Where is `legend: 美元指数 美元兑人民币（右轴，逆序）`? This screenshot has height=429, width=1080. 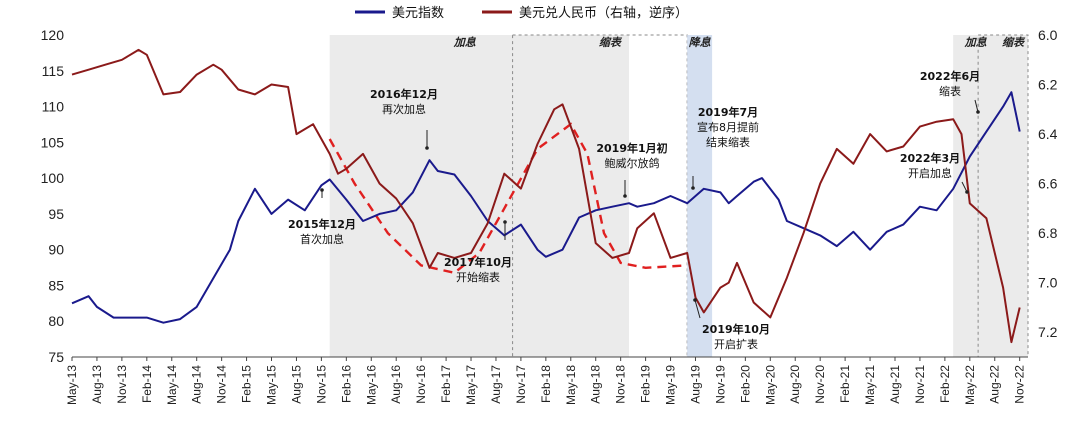 legend: 美元指数 美元兑人民币（右轴，逆序） is located at coordinates (521, 13).